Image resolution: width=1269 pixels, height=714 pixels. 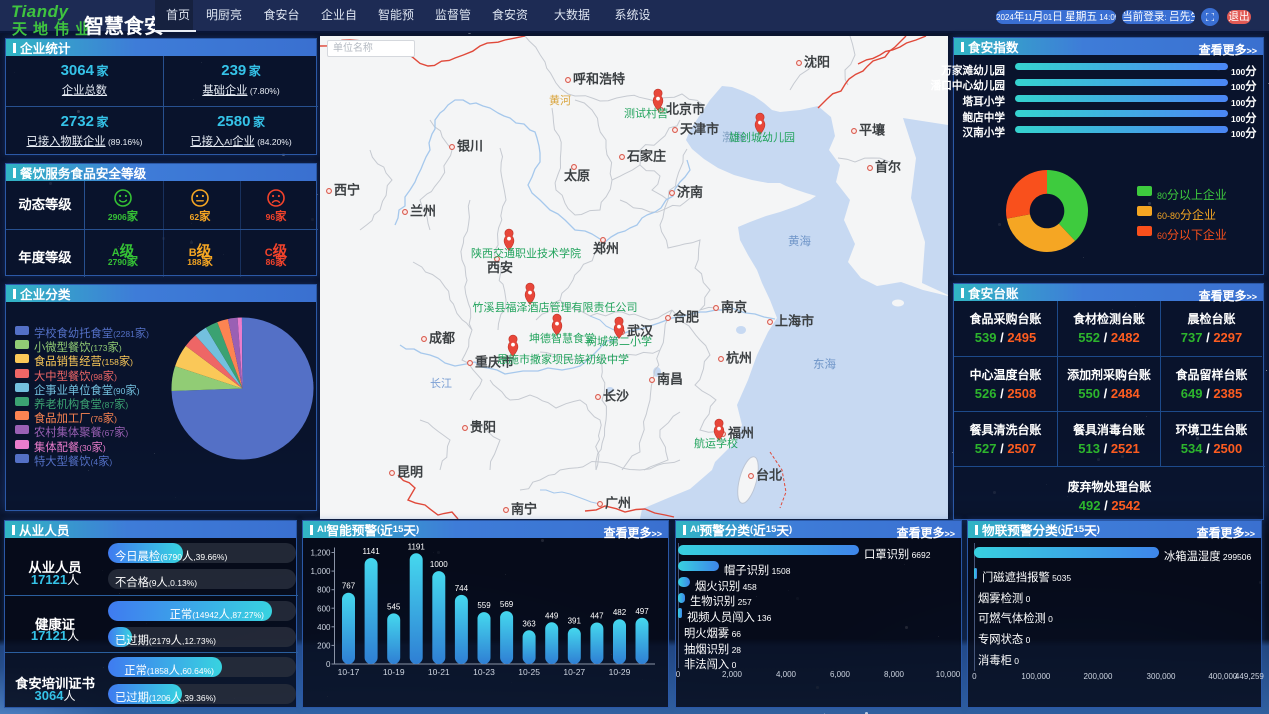 What do you see at coordinates (324, 627) in the screenshot?
I see `svg-text: 400` at bounding box center [324, 627].